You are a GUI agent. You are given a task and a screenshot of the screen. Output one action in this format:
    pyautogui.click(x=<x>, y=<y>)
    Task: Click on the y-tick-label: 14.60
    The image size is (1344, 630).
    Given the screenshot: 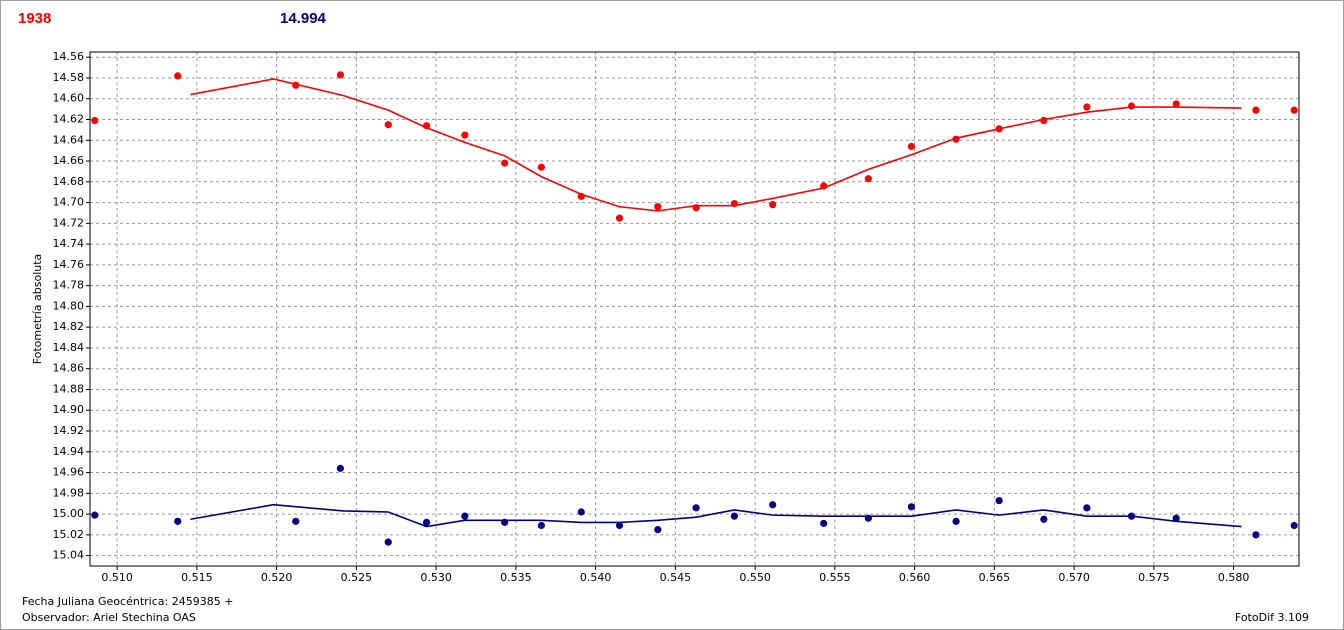 What is the action you would take?
    pyautogui.click(x=69, y=98)
    